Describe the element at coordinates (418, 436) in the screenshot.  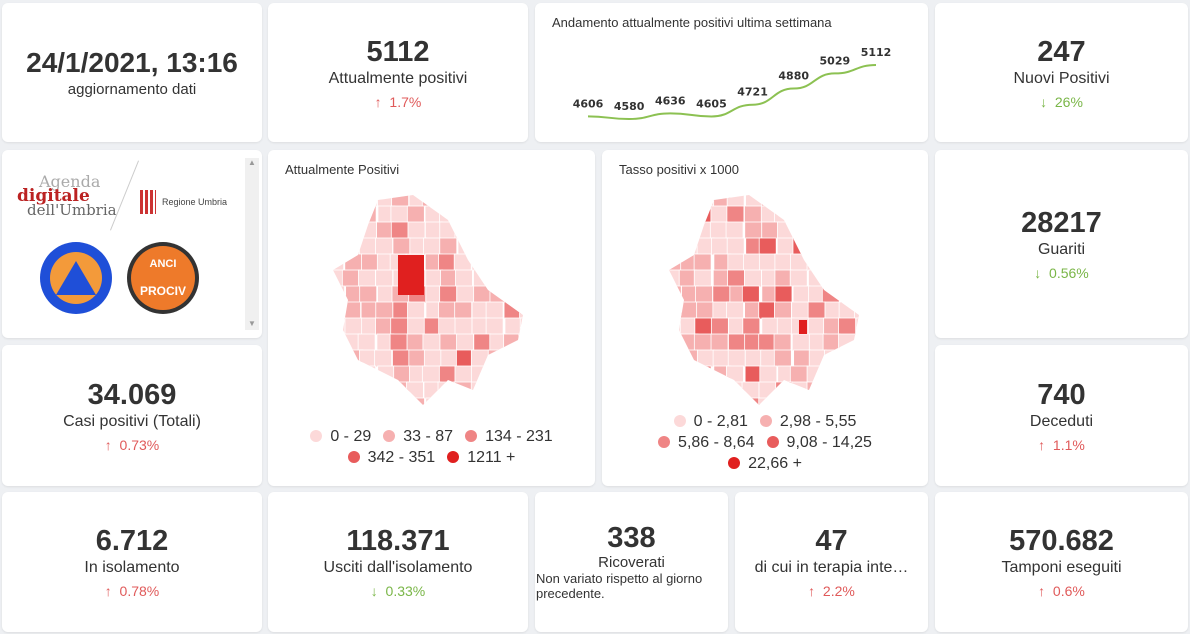
I see `legend-item: 33 - 87` at that location.